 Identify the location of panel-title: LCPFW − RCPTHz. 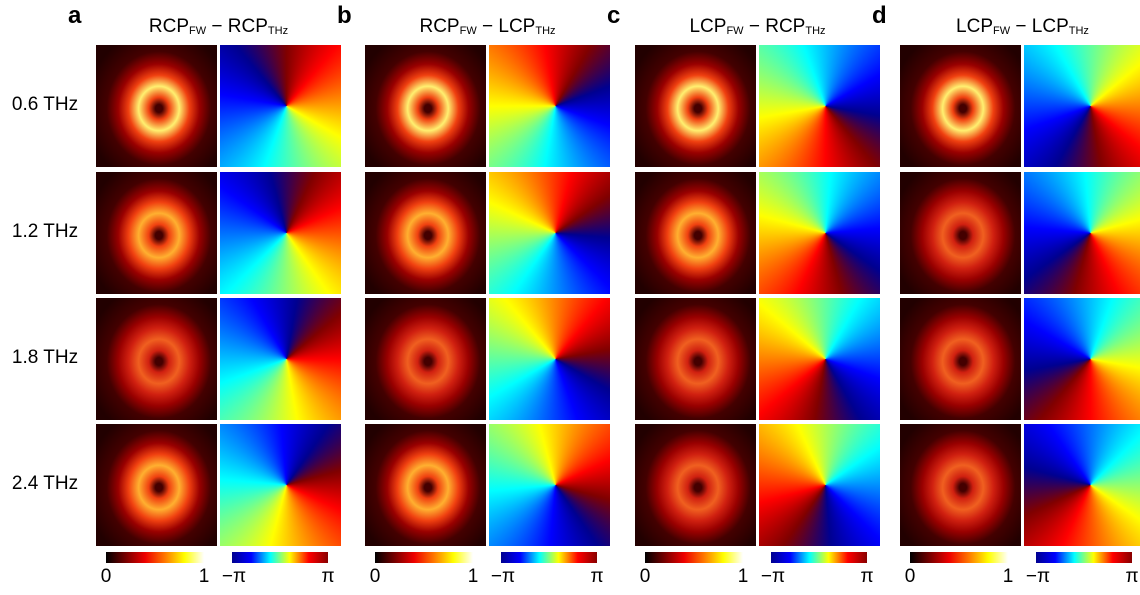
(757, 27).